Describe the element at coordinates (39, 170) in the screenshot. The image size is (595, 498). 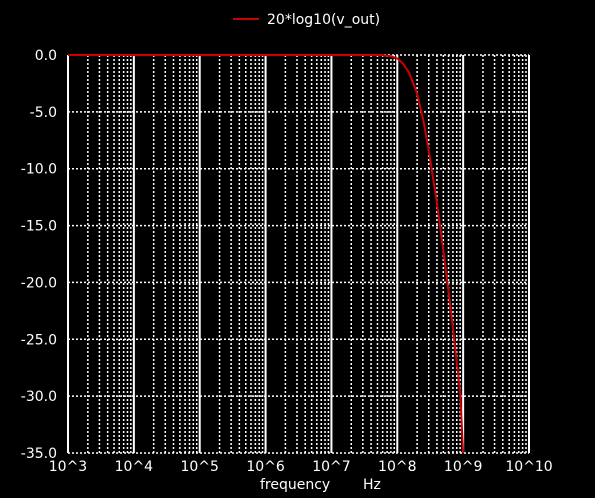
I see `y-tick-label: -10.0` at that location.